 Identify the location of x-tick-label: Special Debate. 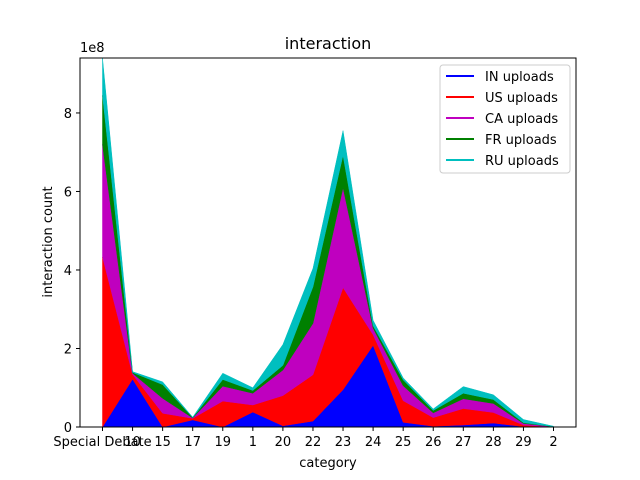
(102, 442).